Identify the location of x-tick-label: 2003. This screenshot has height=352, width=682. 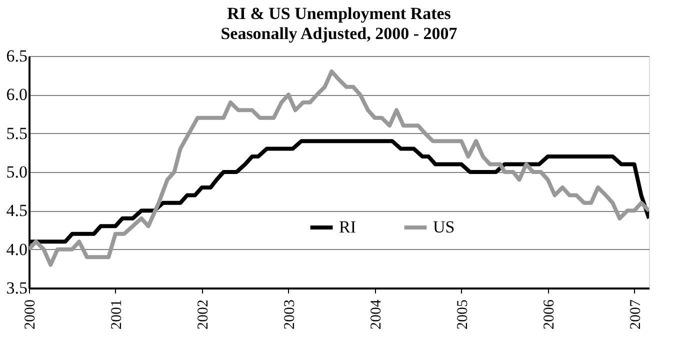
(290, 315).